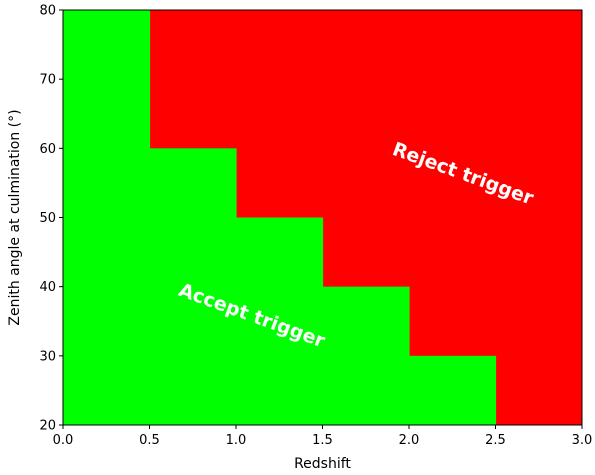  I want to click on y-tick-label: 20, so click(47, 426).